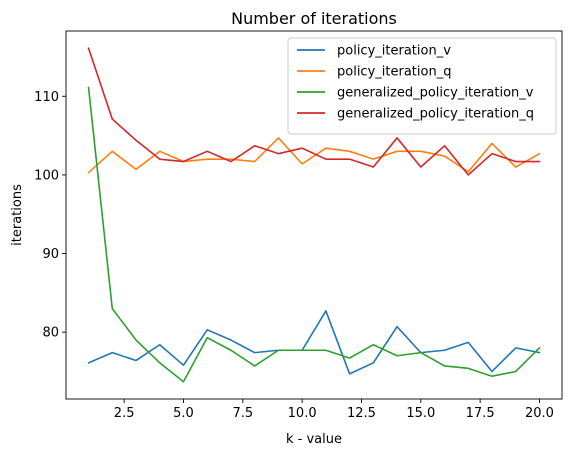 Image resolution: width=571 pixels, height=455 pixels. I want to click on x-tick-label: 2.5, so click(124, 413).